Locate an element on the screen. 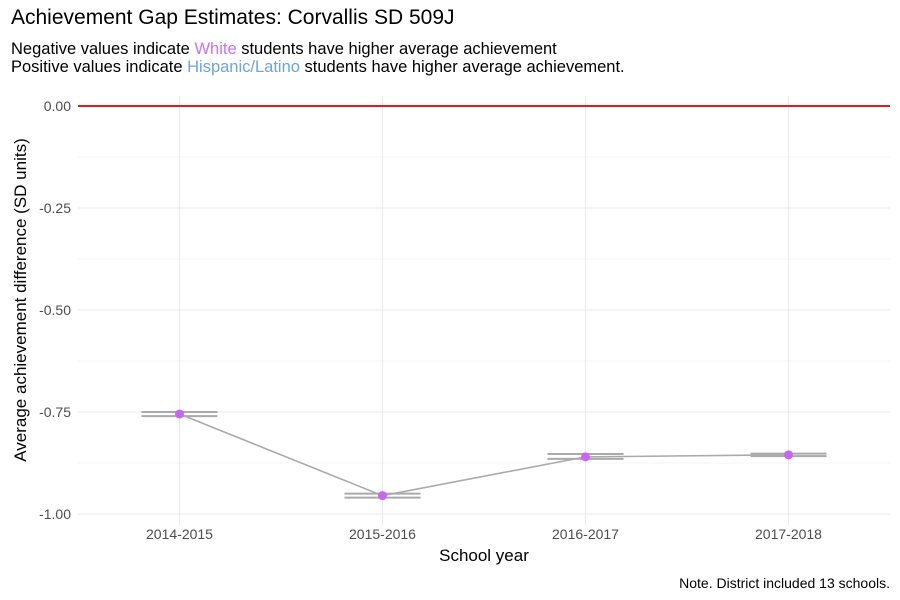 This screenshot has height=600, width=900. x-tick-label: 2014-2015 is located at coordinates (179, 534).